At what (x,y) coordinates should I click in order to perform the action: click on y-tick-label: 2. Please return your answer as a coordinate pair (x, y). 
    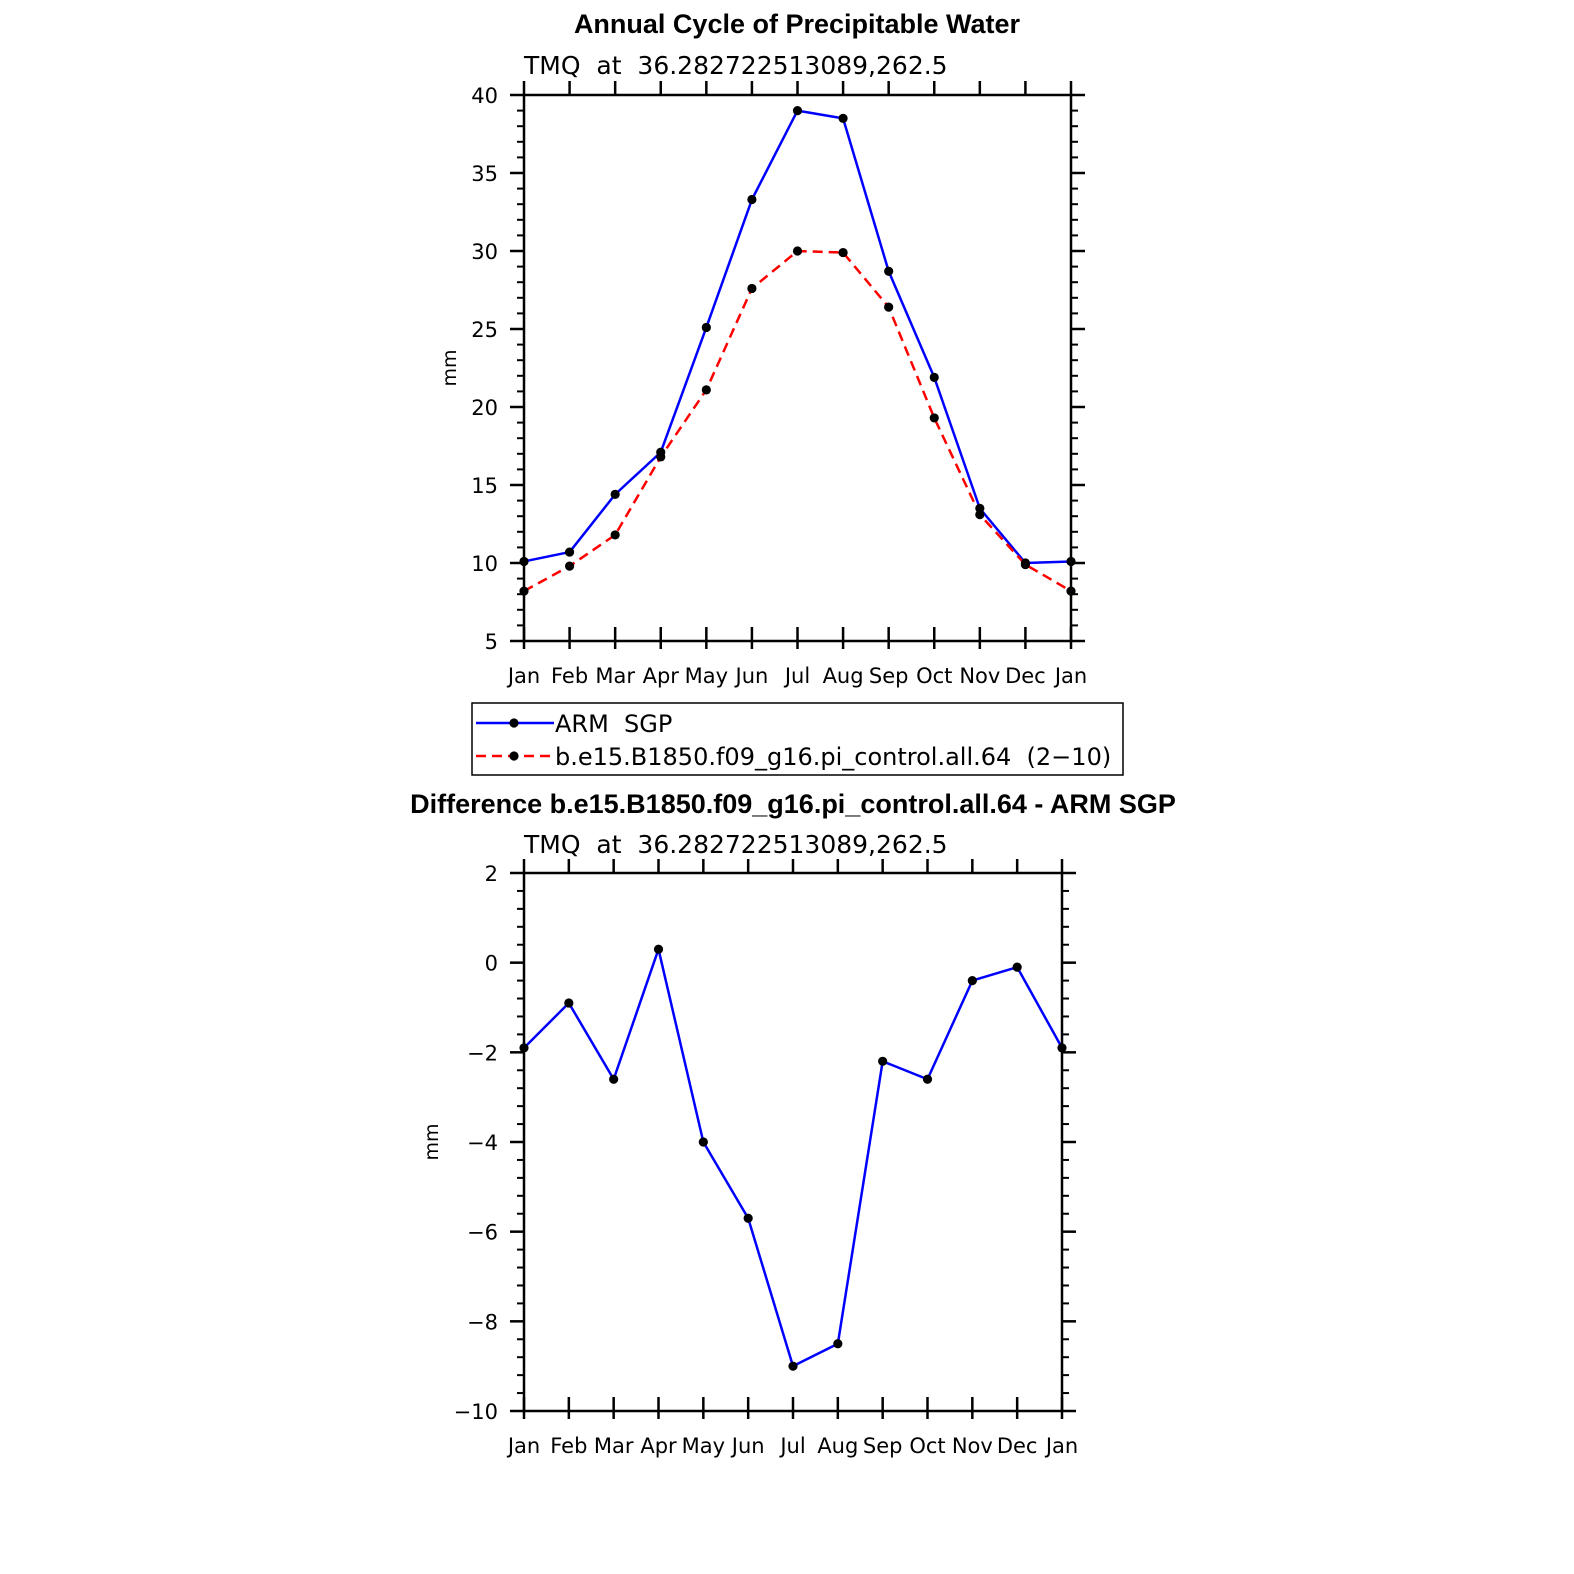
    Looking at the image, I should click on (491, 874).